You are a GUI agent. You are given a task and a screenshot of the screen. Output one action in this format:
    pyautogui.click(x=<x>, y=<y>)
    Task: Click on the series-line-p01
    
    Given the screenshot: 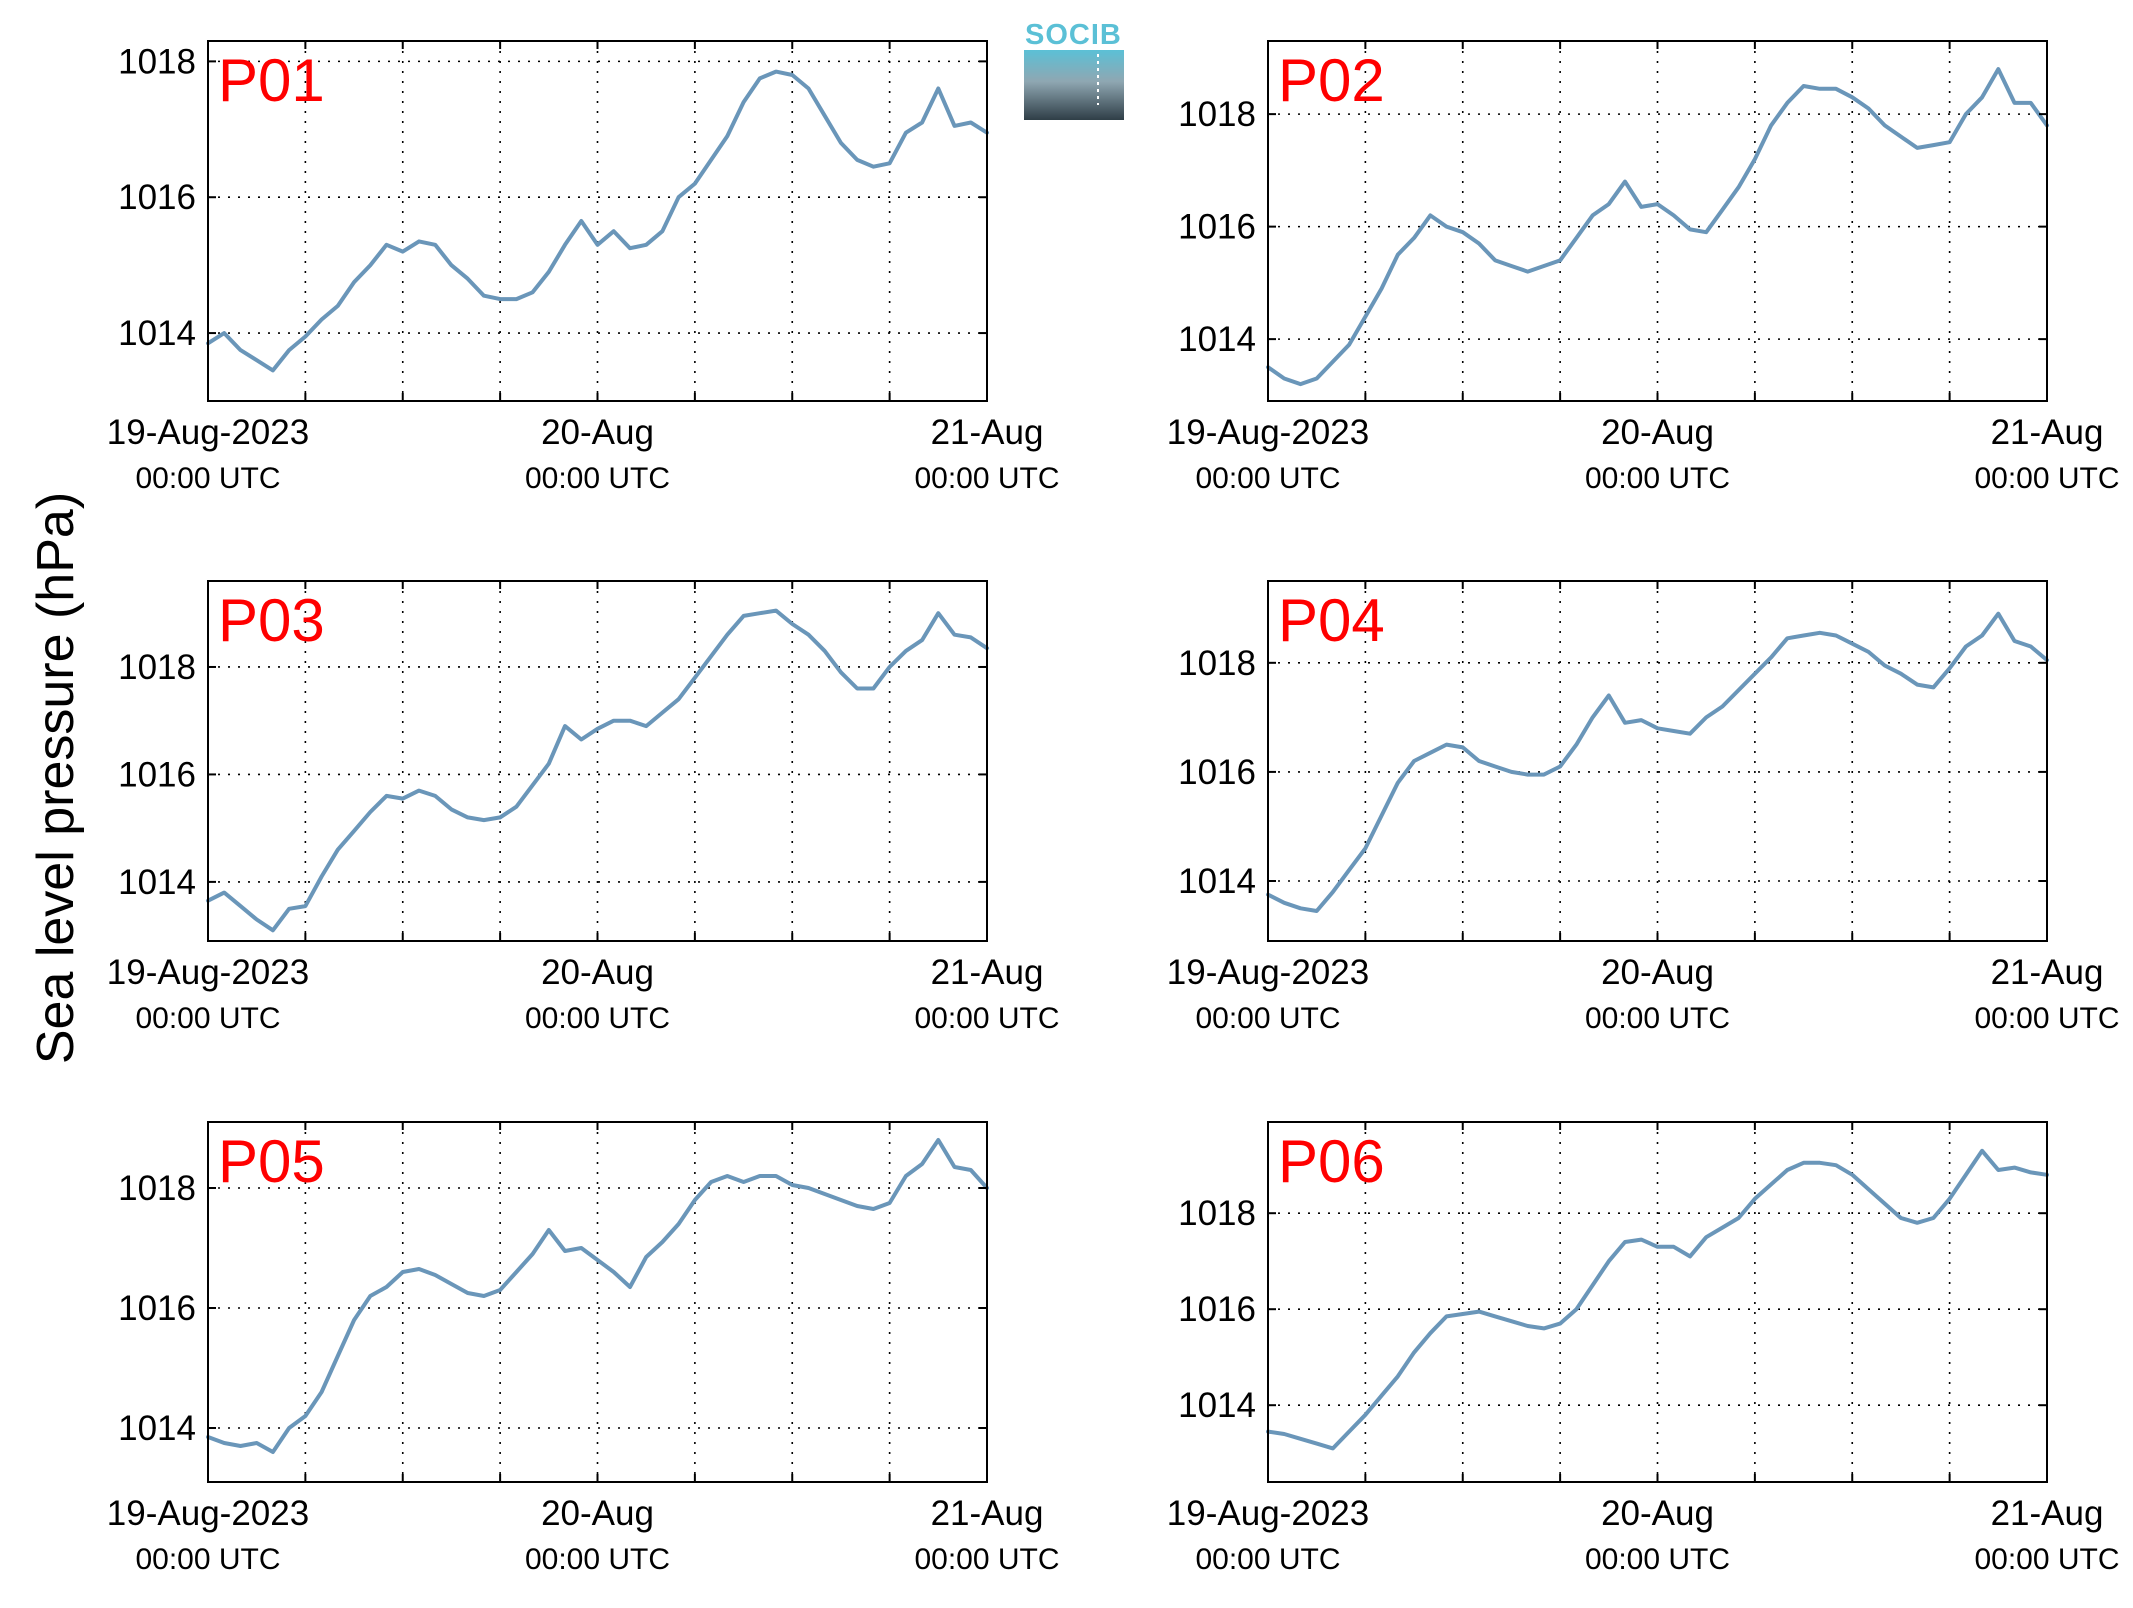 What is the action you would take?
    pyautogui.click(x=597, y=221)
    